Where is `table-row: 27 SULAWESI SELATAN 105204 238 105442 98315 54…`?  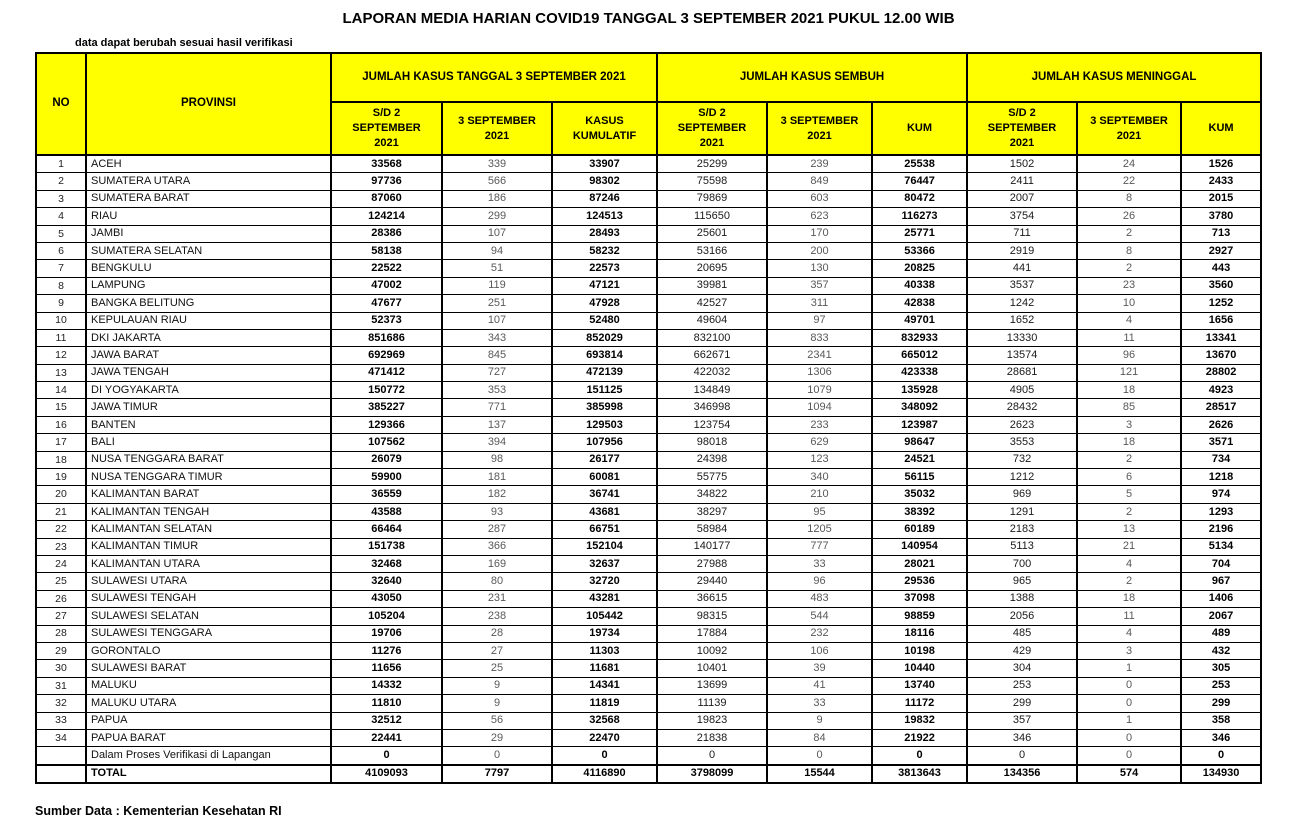
table-row: 27 SULAWESI SELATAN 105204 238 105442 98315 54… is located at coordinates (649, 616).